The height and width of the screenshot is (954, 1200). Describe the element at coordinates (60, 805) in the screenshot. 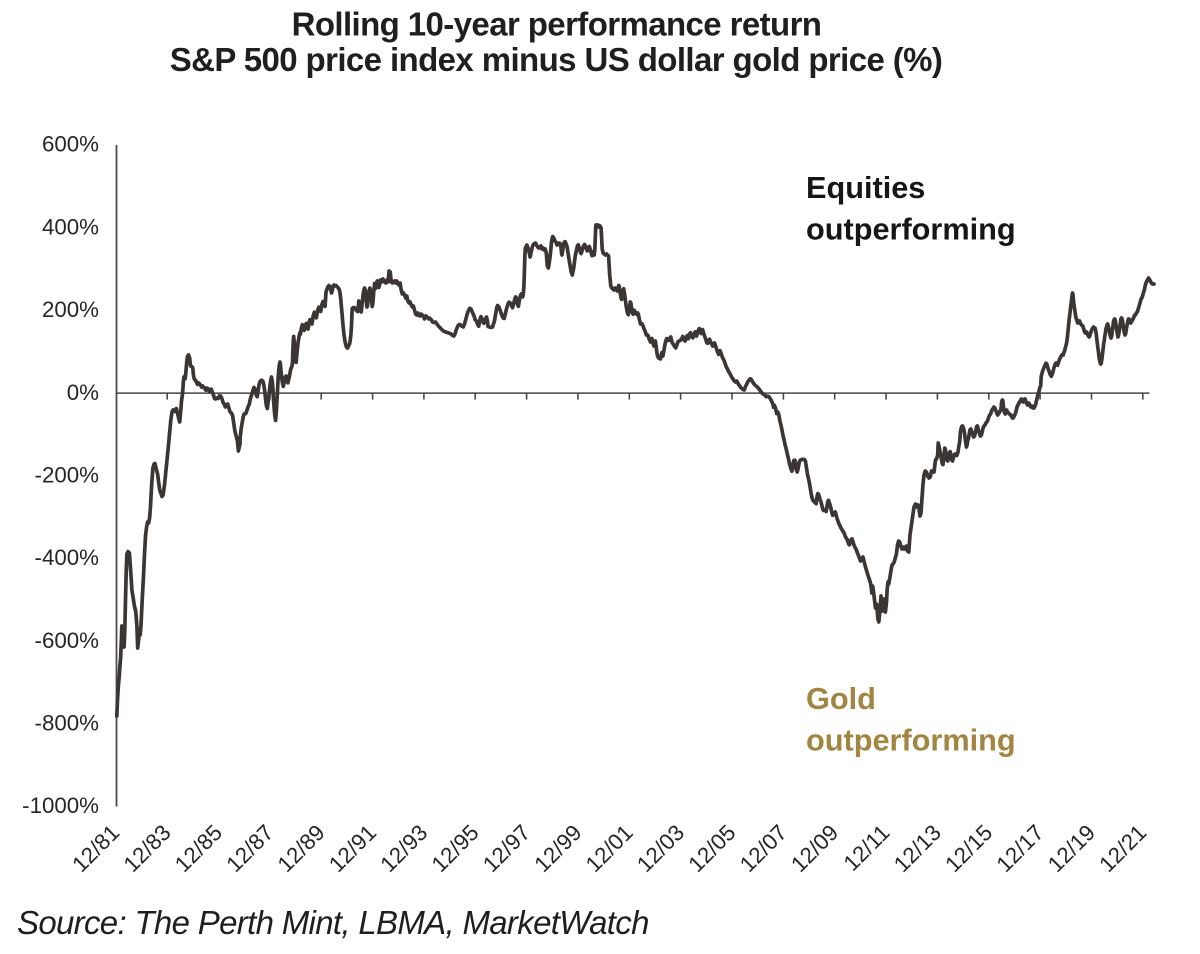

I see `svg-text: -1000%` at that location.